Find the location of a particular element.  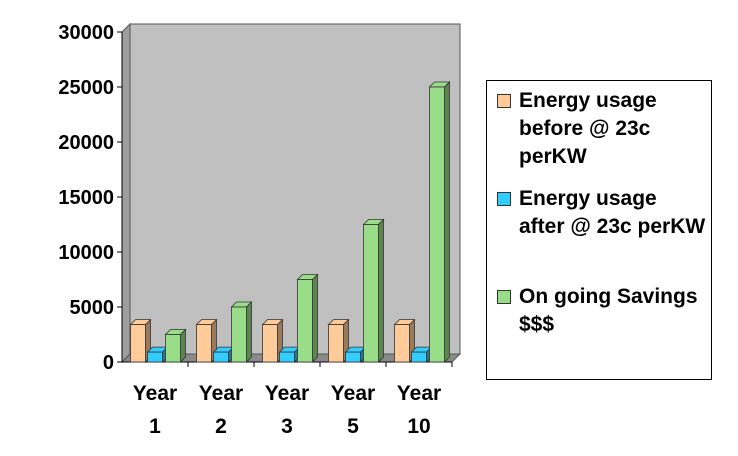

y-tick-label: 0 is located at coordinates (108, 363).